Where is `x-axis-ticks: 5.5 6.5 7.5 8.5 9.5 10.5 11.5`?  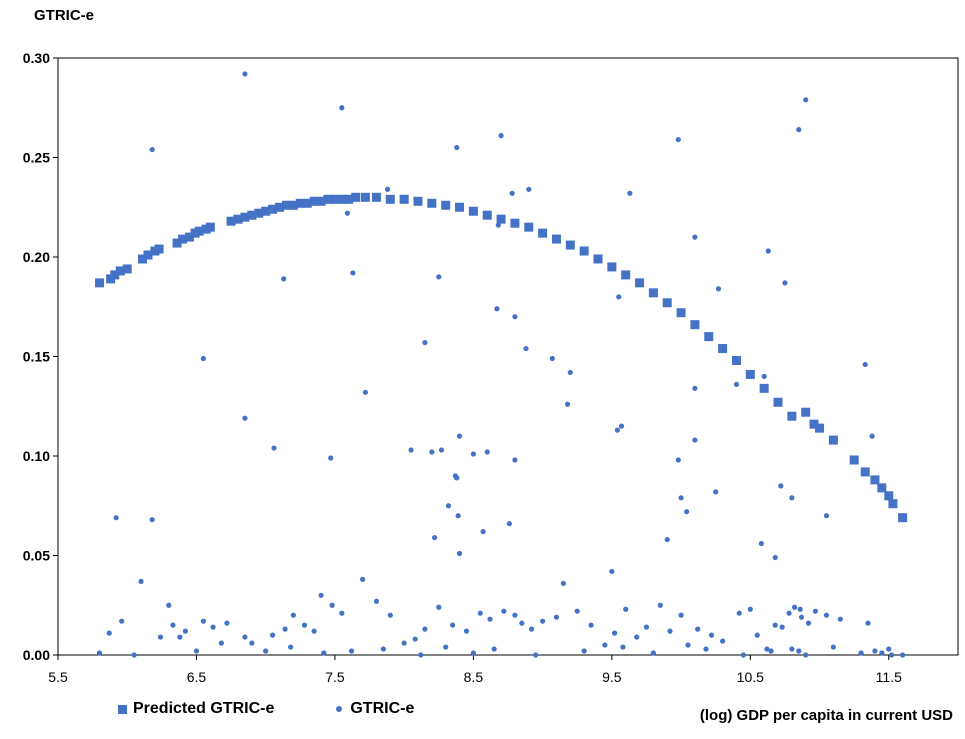 x-axis-ticks: 5.5 6.5 7.5 8.5 9.5 10.5 11.5 is located at coordinates (475, 670).